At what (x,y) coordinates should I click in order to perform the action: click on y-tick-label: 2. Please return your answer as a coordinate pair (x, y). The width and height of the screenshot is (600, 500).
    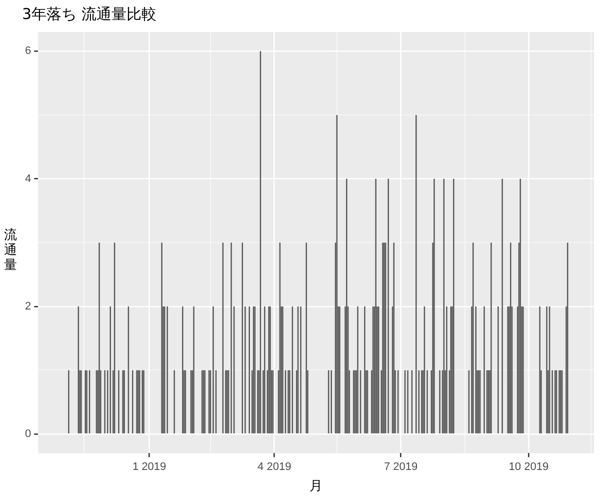
    Looking at the image, I should click on (28, 306).